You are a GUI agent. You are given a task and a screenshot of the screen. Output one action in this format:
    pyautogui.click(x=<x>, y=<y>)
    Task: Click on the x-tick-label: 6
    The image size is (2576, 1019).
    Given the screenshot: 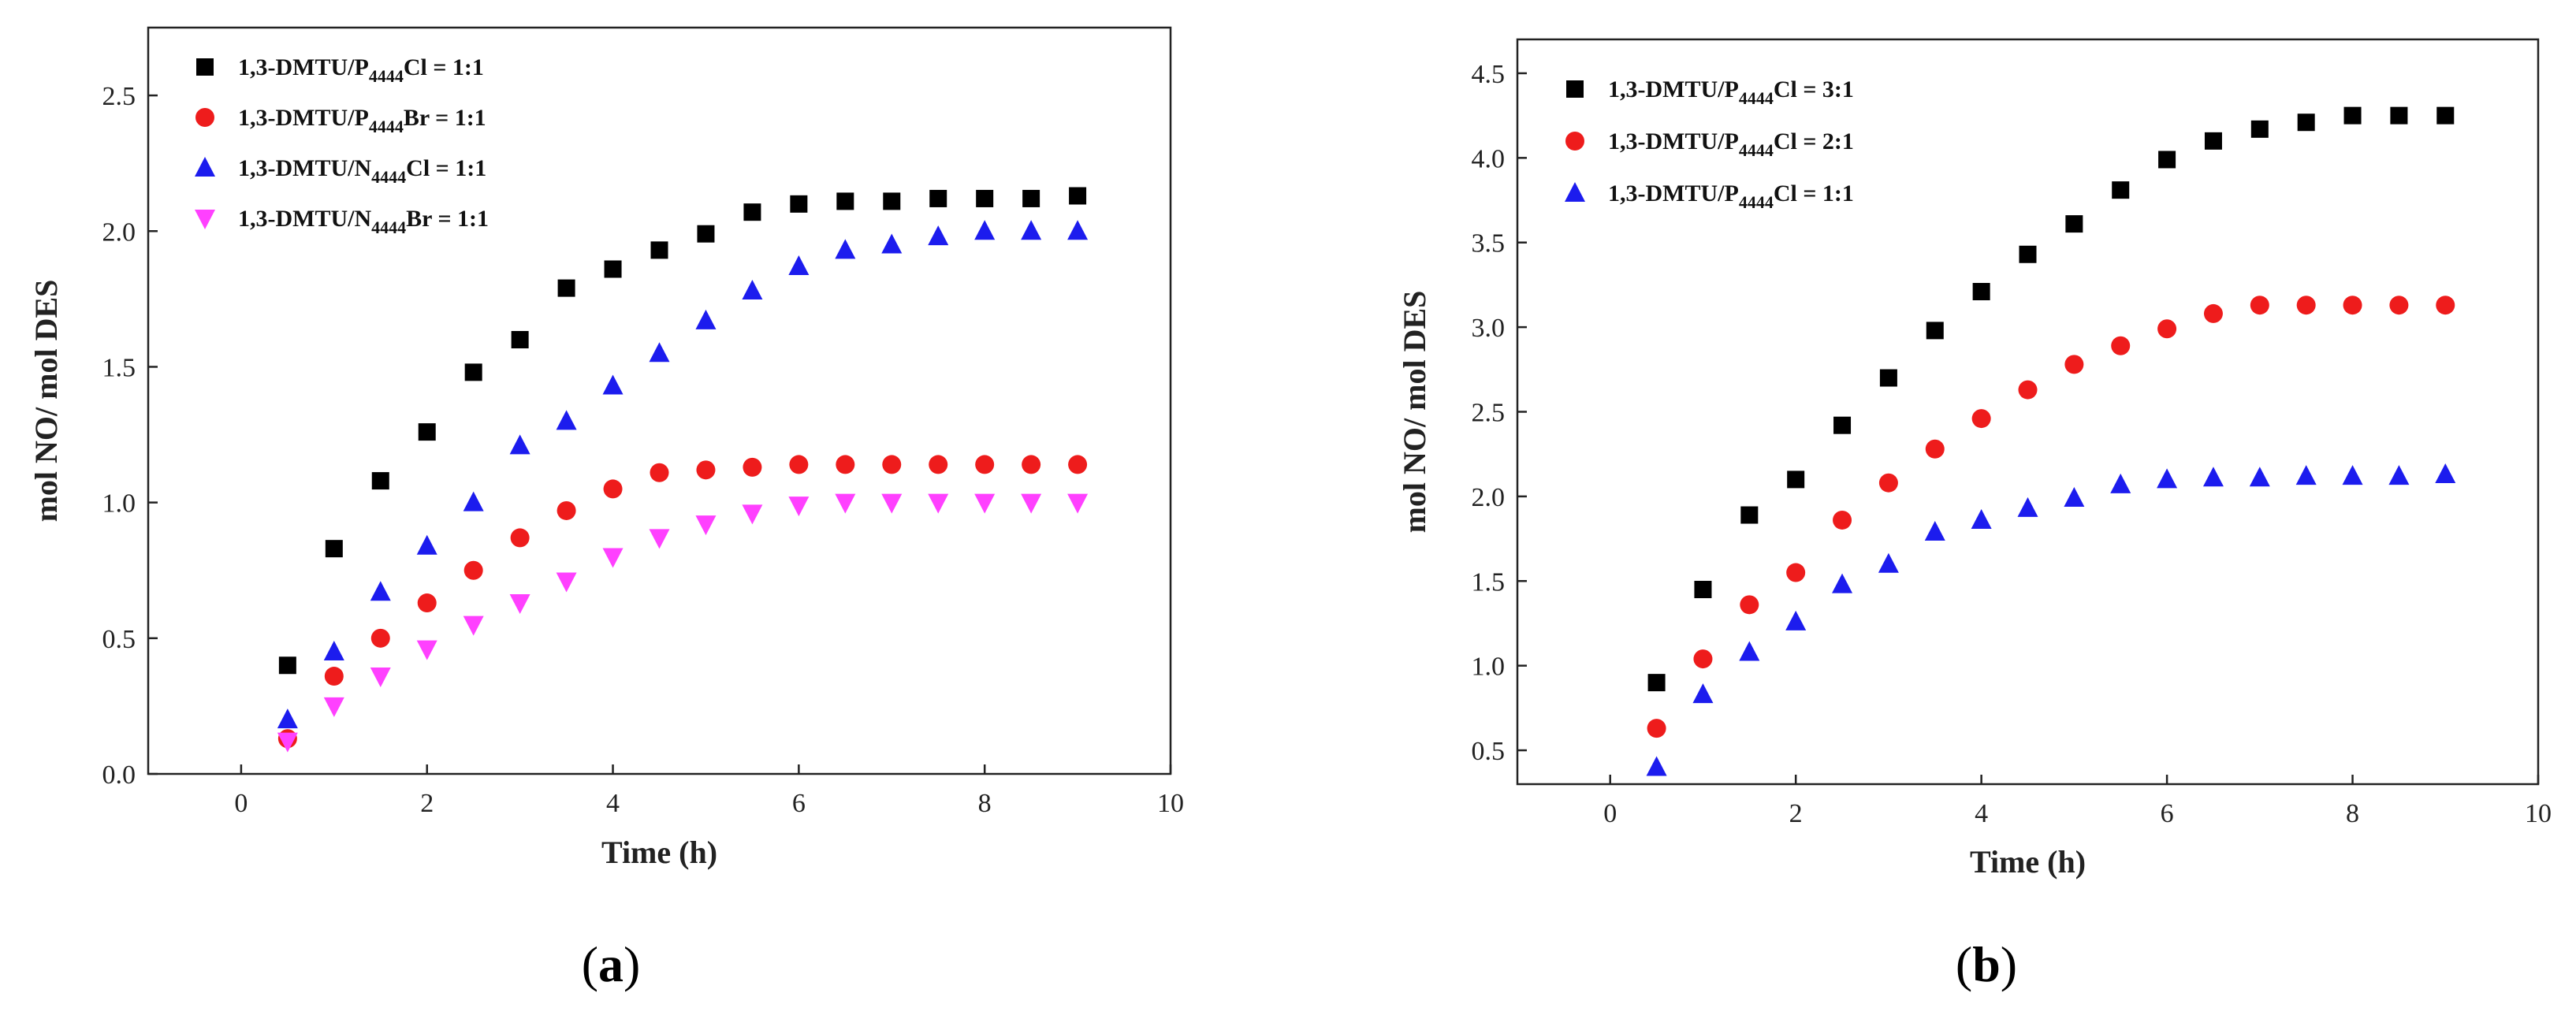 What is the action you would take?
    pyautogui.click(x=2167, y=813)
    